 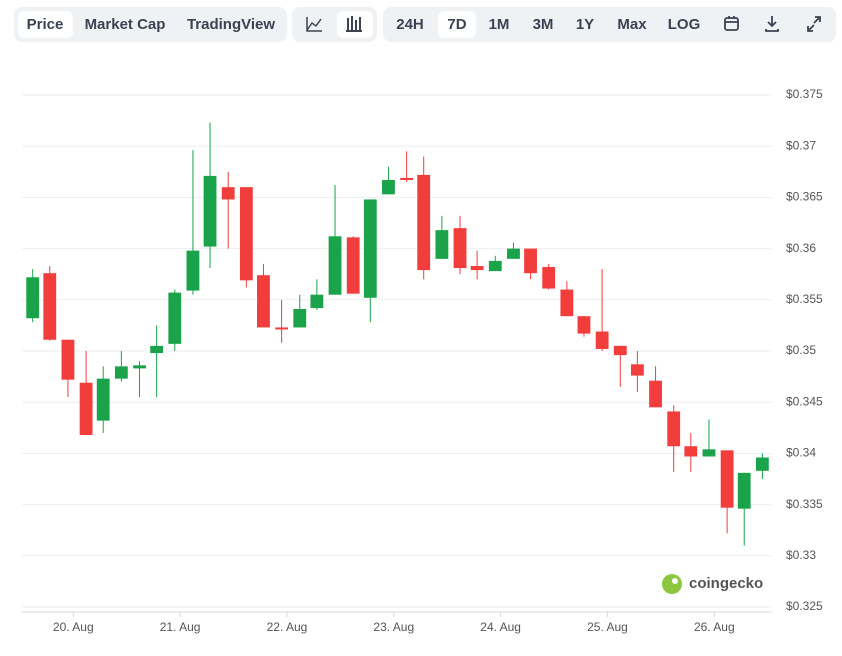 What do you see at coordinates (180, 627) in the screenshot?
I see `x-tick-label: 21. Aug` at bounding box center [180, 627].